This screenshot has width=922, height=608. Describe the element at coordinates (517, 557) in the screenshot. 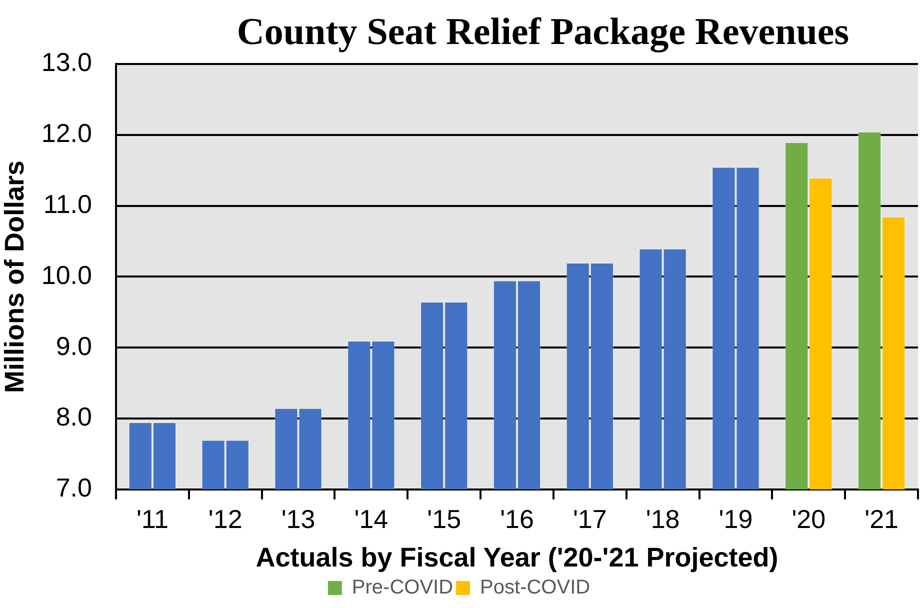

I see `x-axis-title: Actuals by Fiscal Year ('20-'21 Projected)` at that location.